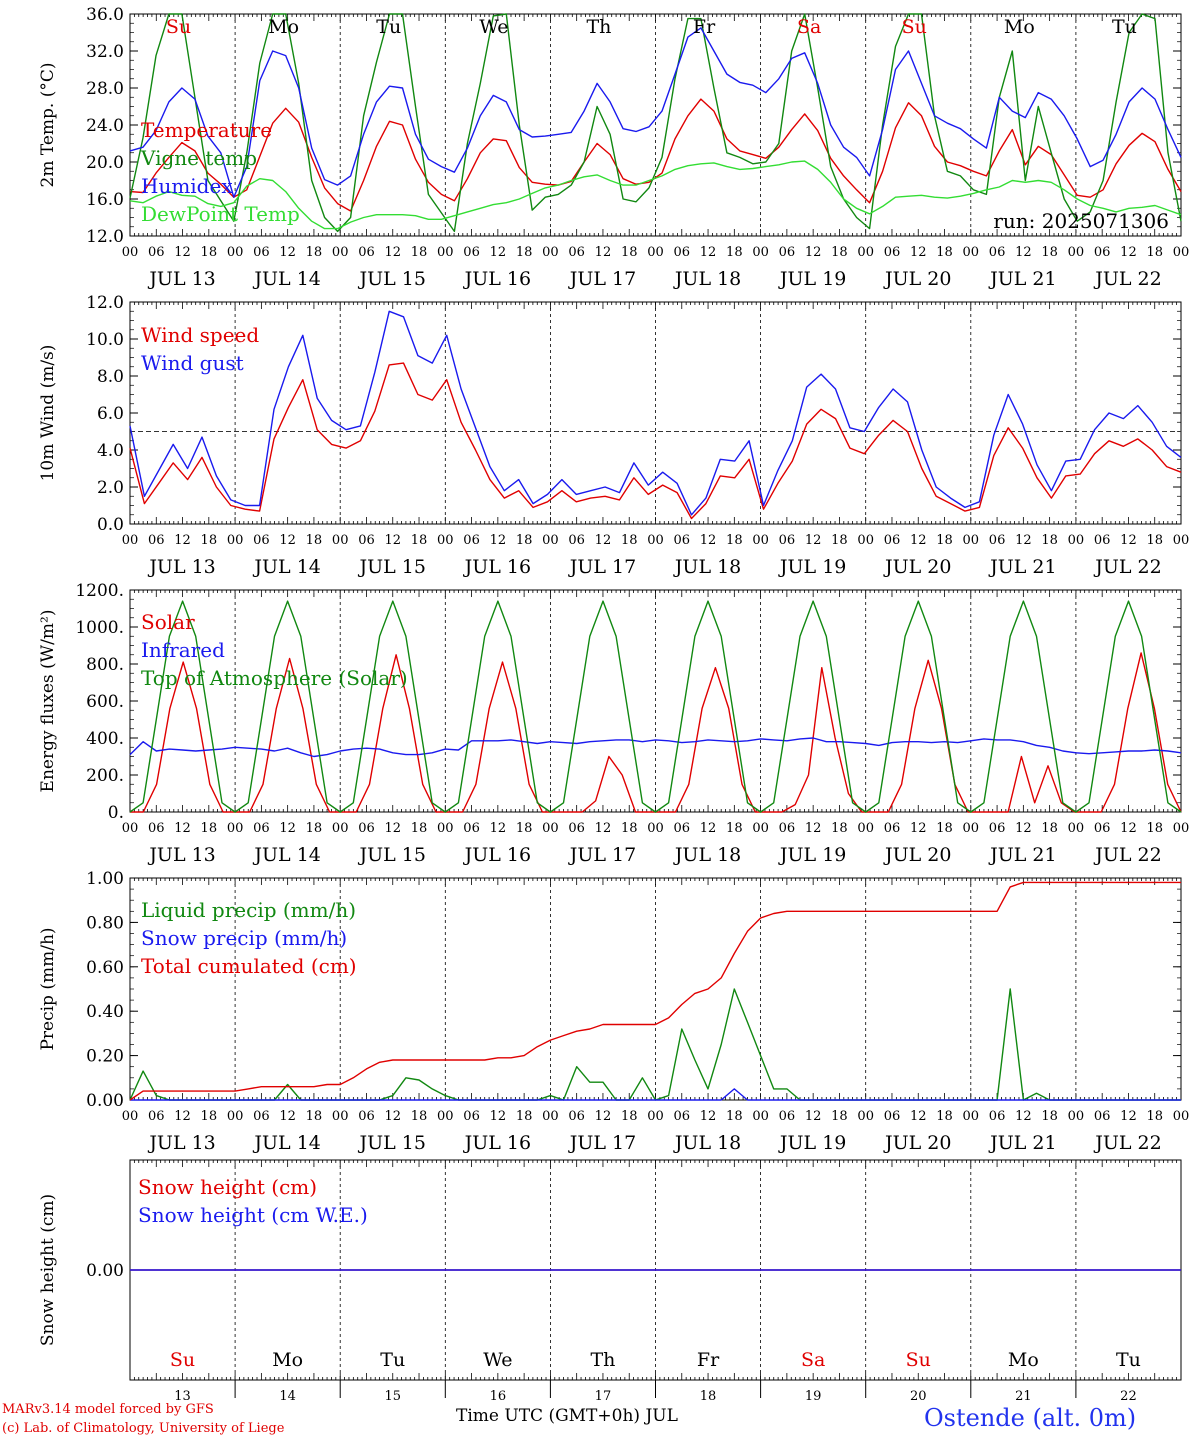  Describe the element at coordinates (1022, 279) in the screenshot. I see `x-date-label: JUL 21` at that location.